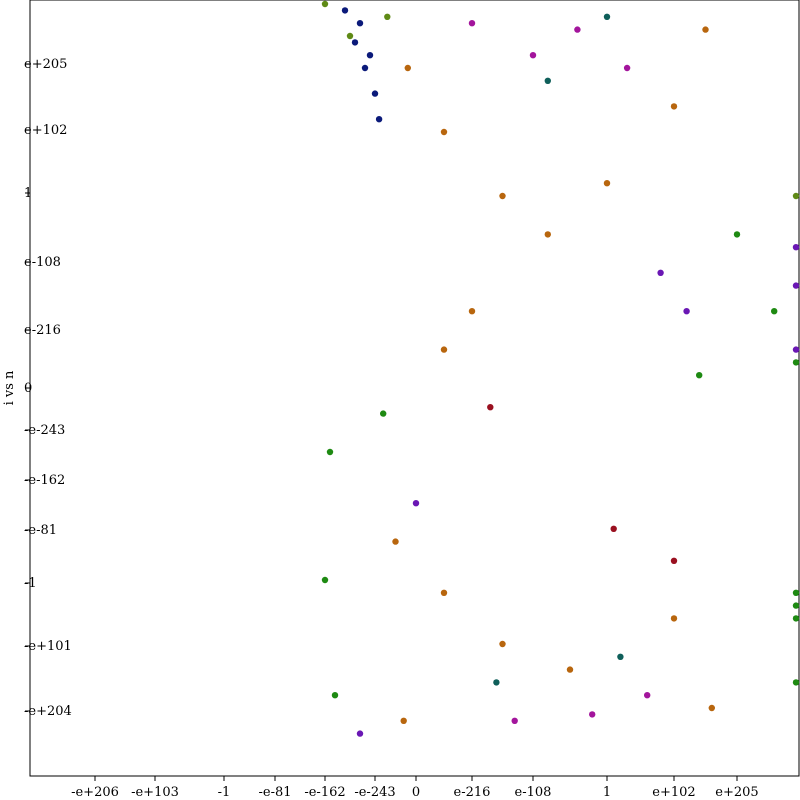 The height and width of the screenshot is (800, 800). I want to click on y-tick-label: -e-162, so click(44, 480).